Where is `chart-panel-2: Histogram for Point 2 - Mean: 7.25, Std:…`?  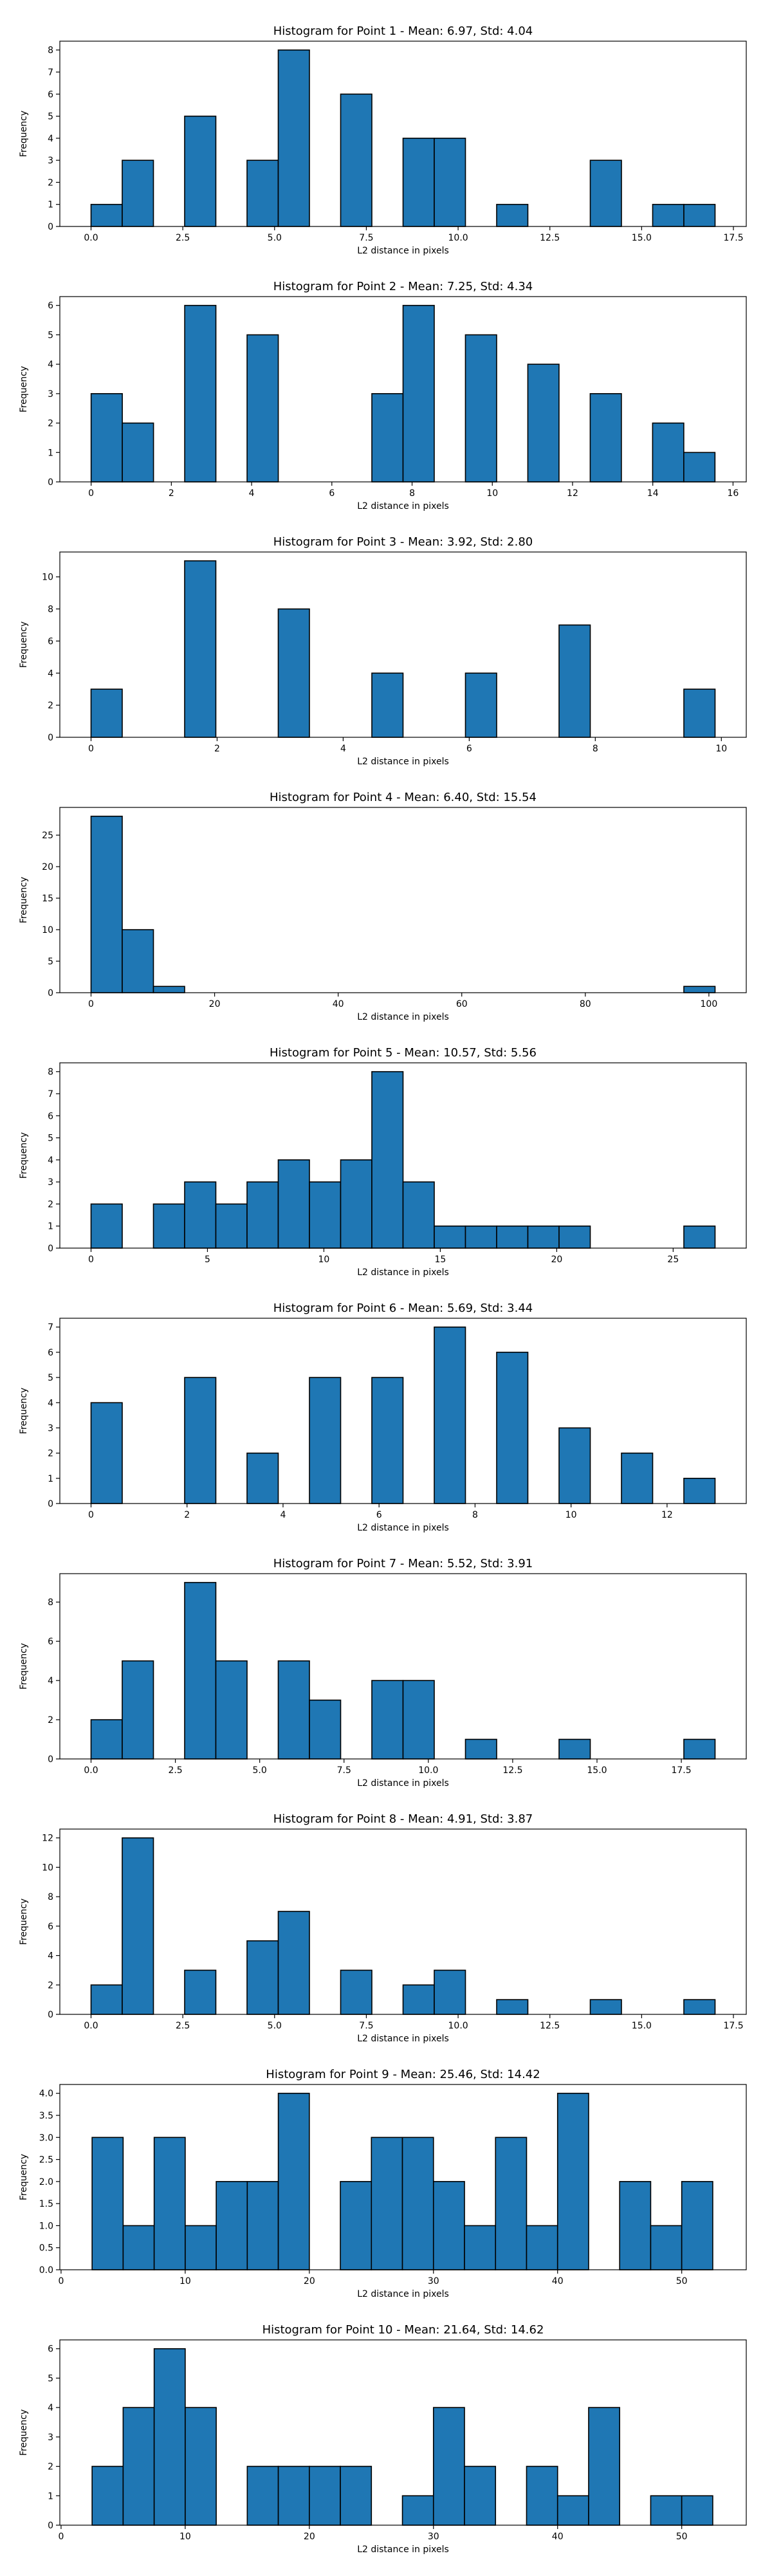
chart-panel-2: Histogram for Point 2 - Mean: 7.25, Std:… is located at coordinates (383, 395).